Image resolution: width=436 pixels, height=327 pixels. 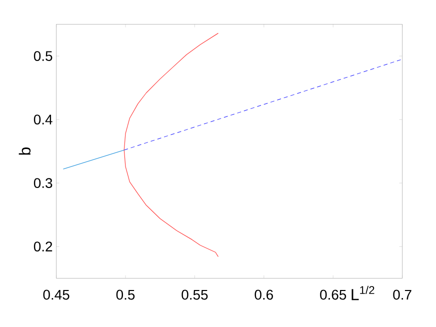 I want to click on x-tick-label: 0.45, so click(x=56, y=295).